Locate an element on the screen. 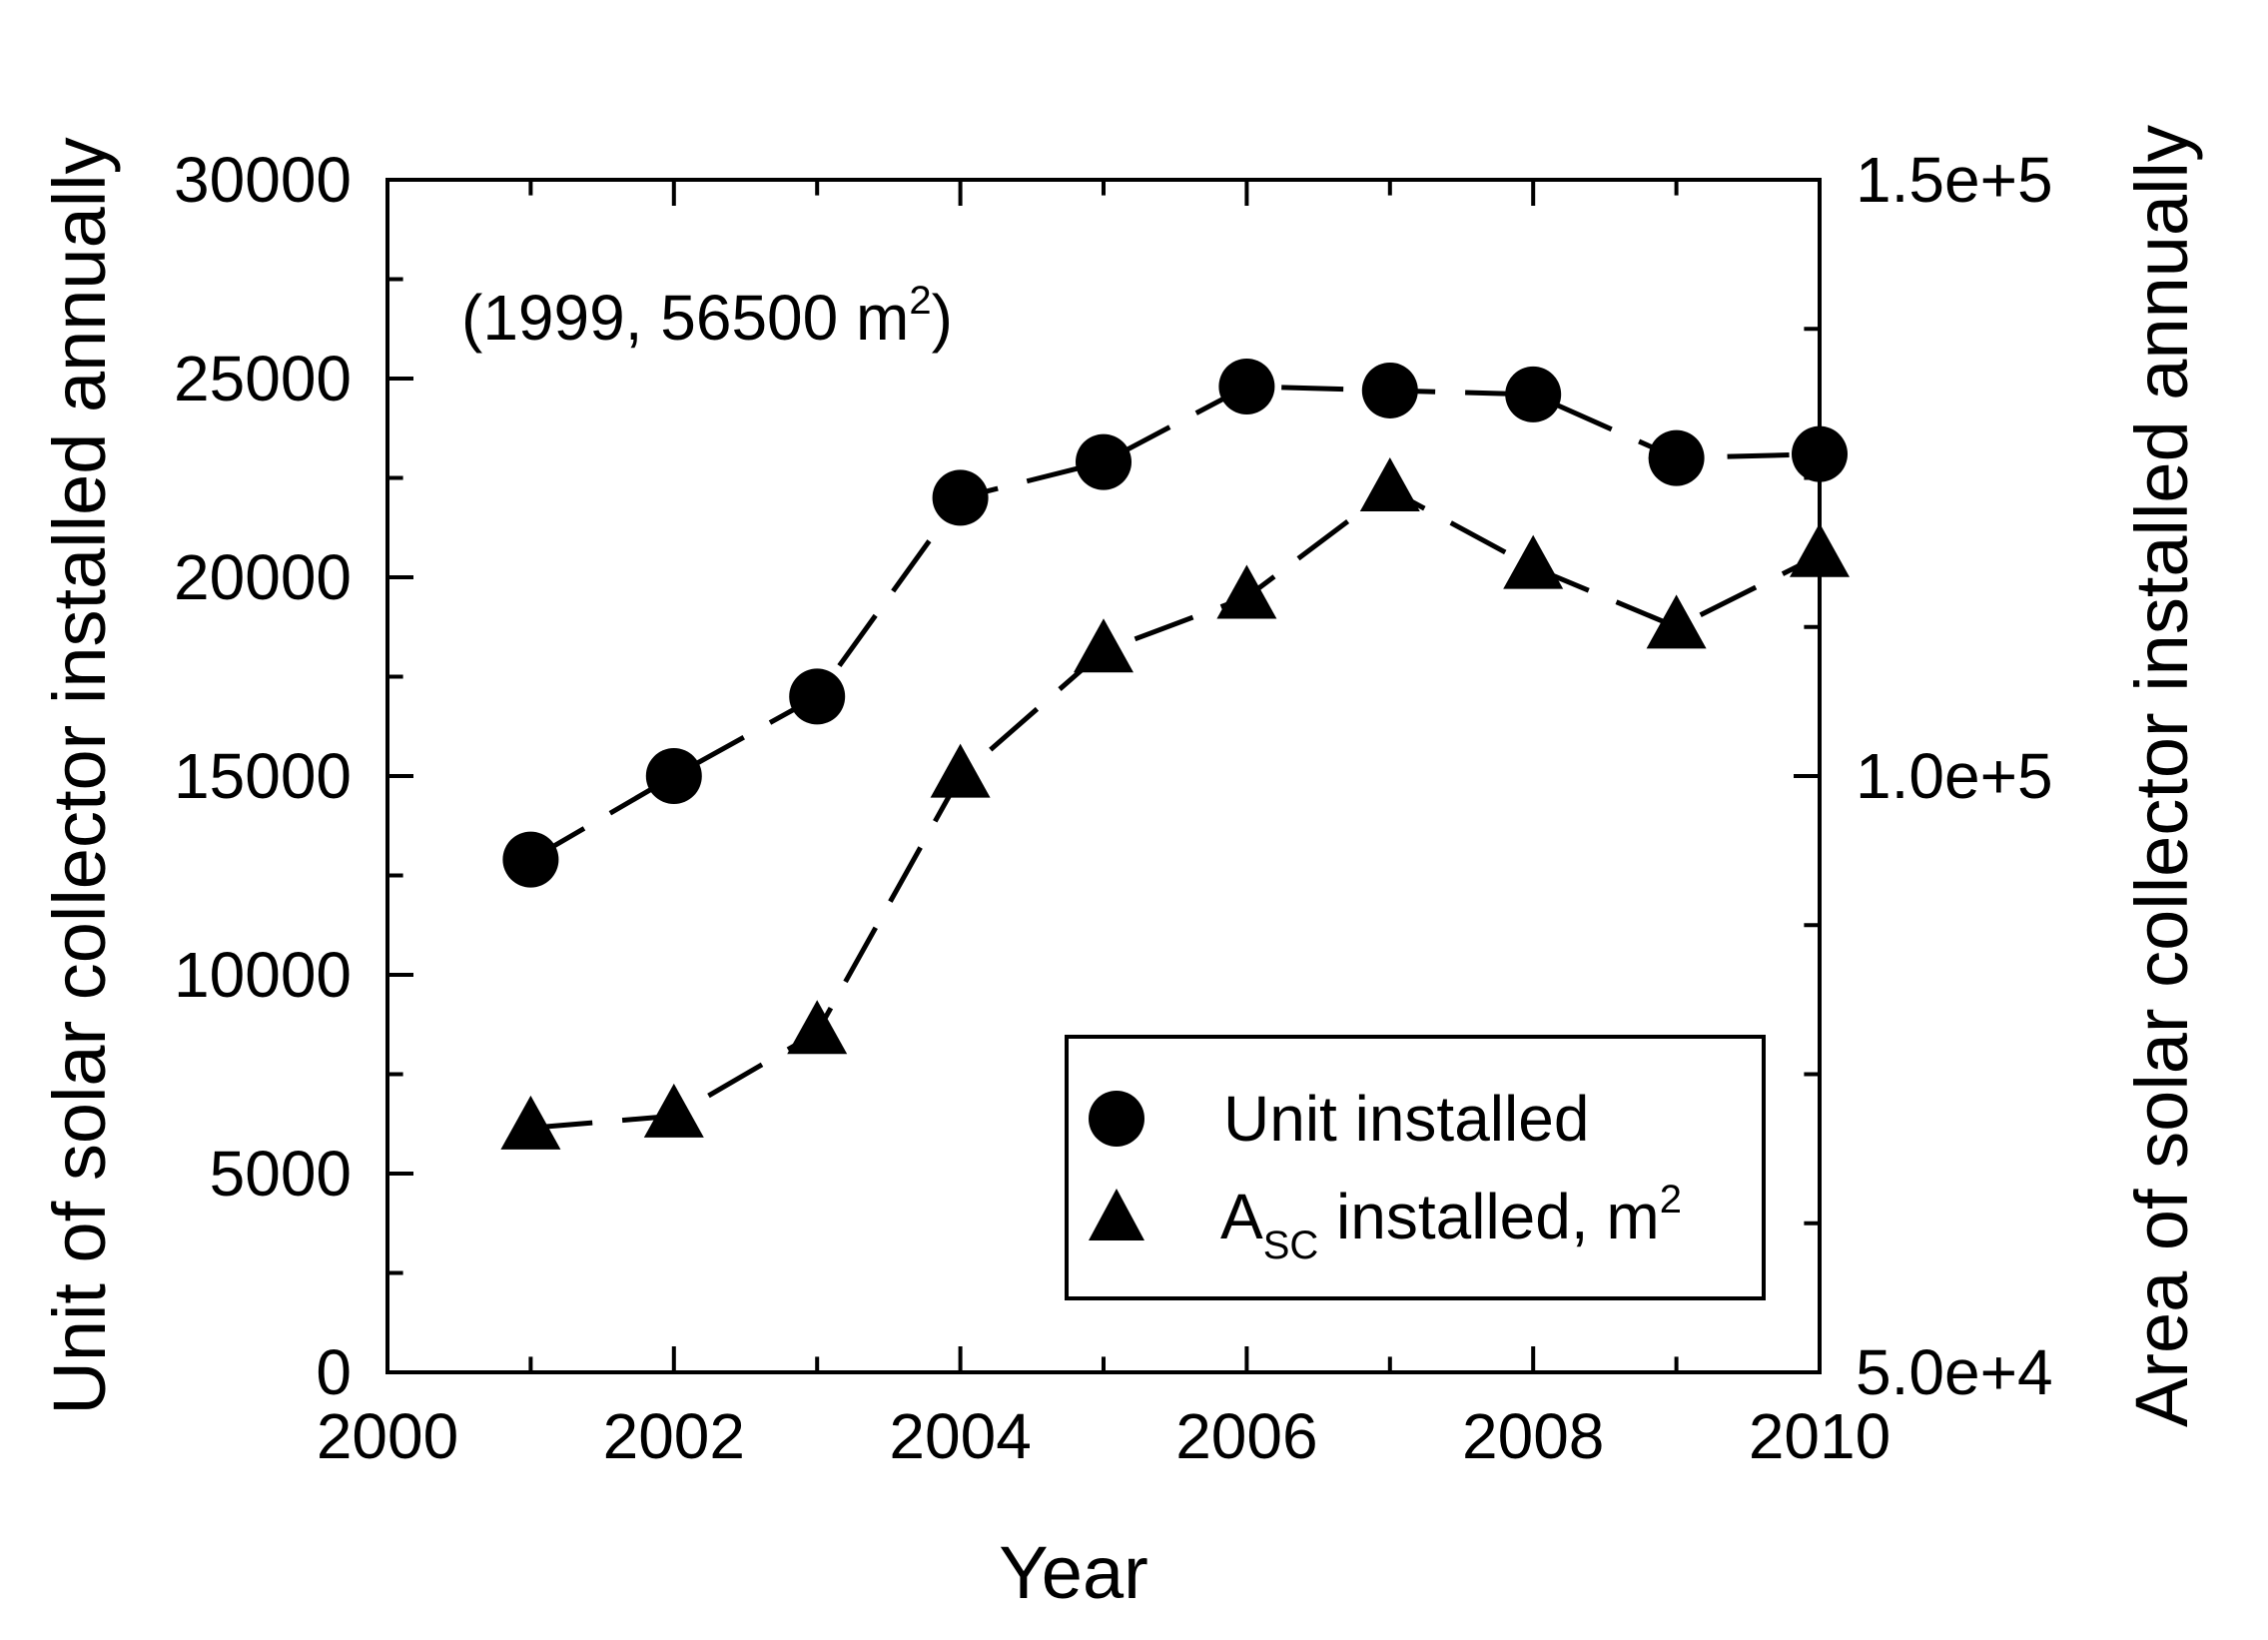 This screenshot has height=1640, width=2268. unit-point-2005 is located at coordinates (1104, 461).